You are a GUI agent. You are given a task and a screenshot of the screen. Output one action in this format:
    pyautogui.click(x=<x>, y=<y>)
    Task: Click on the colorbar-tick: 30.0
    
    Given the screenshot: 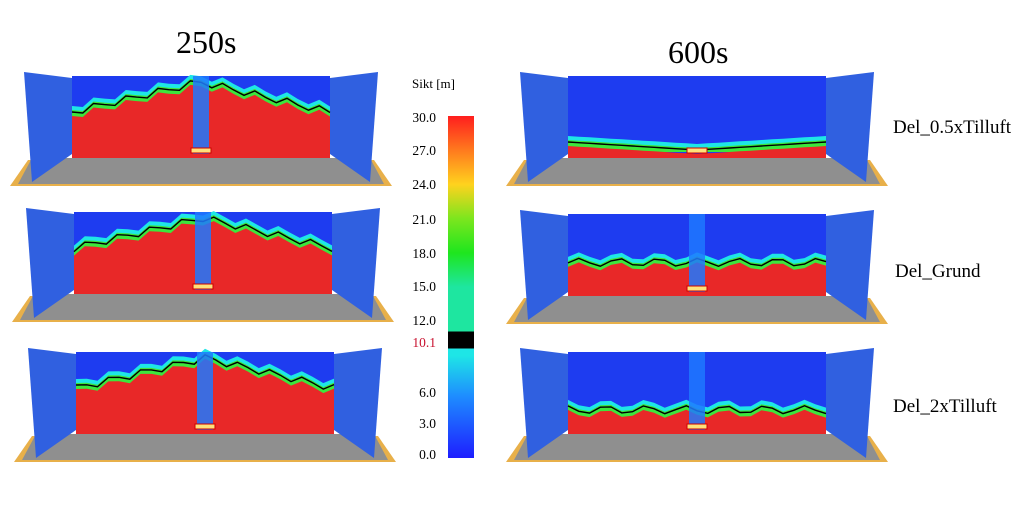 What is the action you would take?
    pyautogui.click(x=424, y=117)
    